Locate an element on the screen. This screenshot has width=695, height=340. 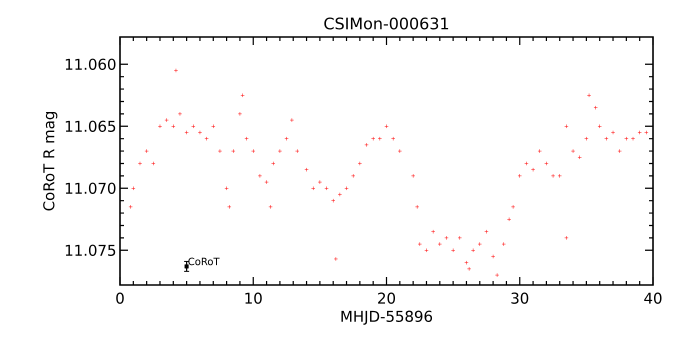
y-tick-label: 11.070 is located at coordinates (91, 188).